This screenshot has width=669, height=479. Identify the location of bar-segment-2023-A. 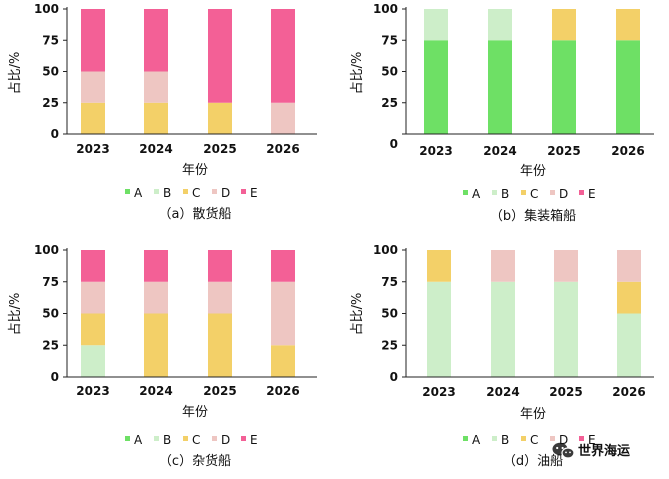
(436, 87).